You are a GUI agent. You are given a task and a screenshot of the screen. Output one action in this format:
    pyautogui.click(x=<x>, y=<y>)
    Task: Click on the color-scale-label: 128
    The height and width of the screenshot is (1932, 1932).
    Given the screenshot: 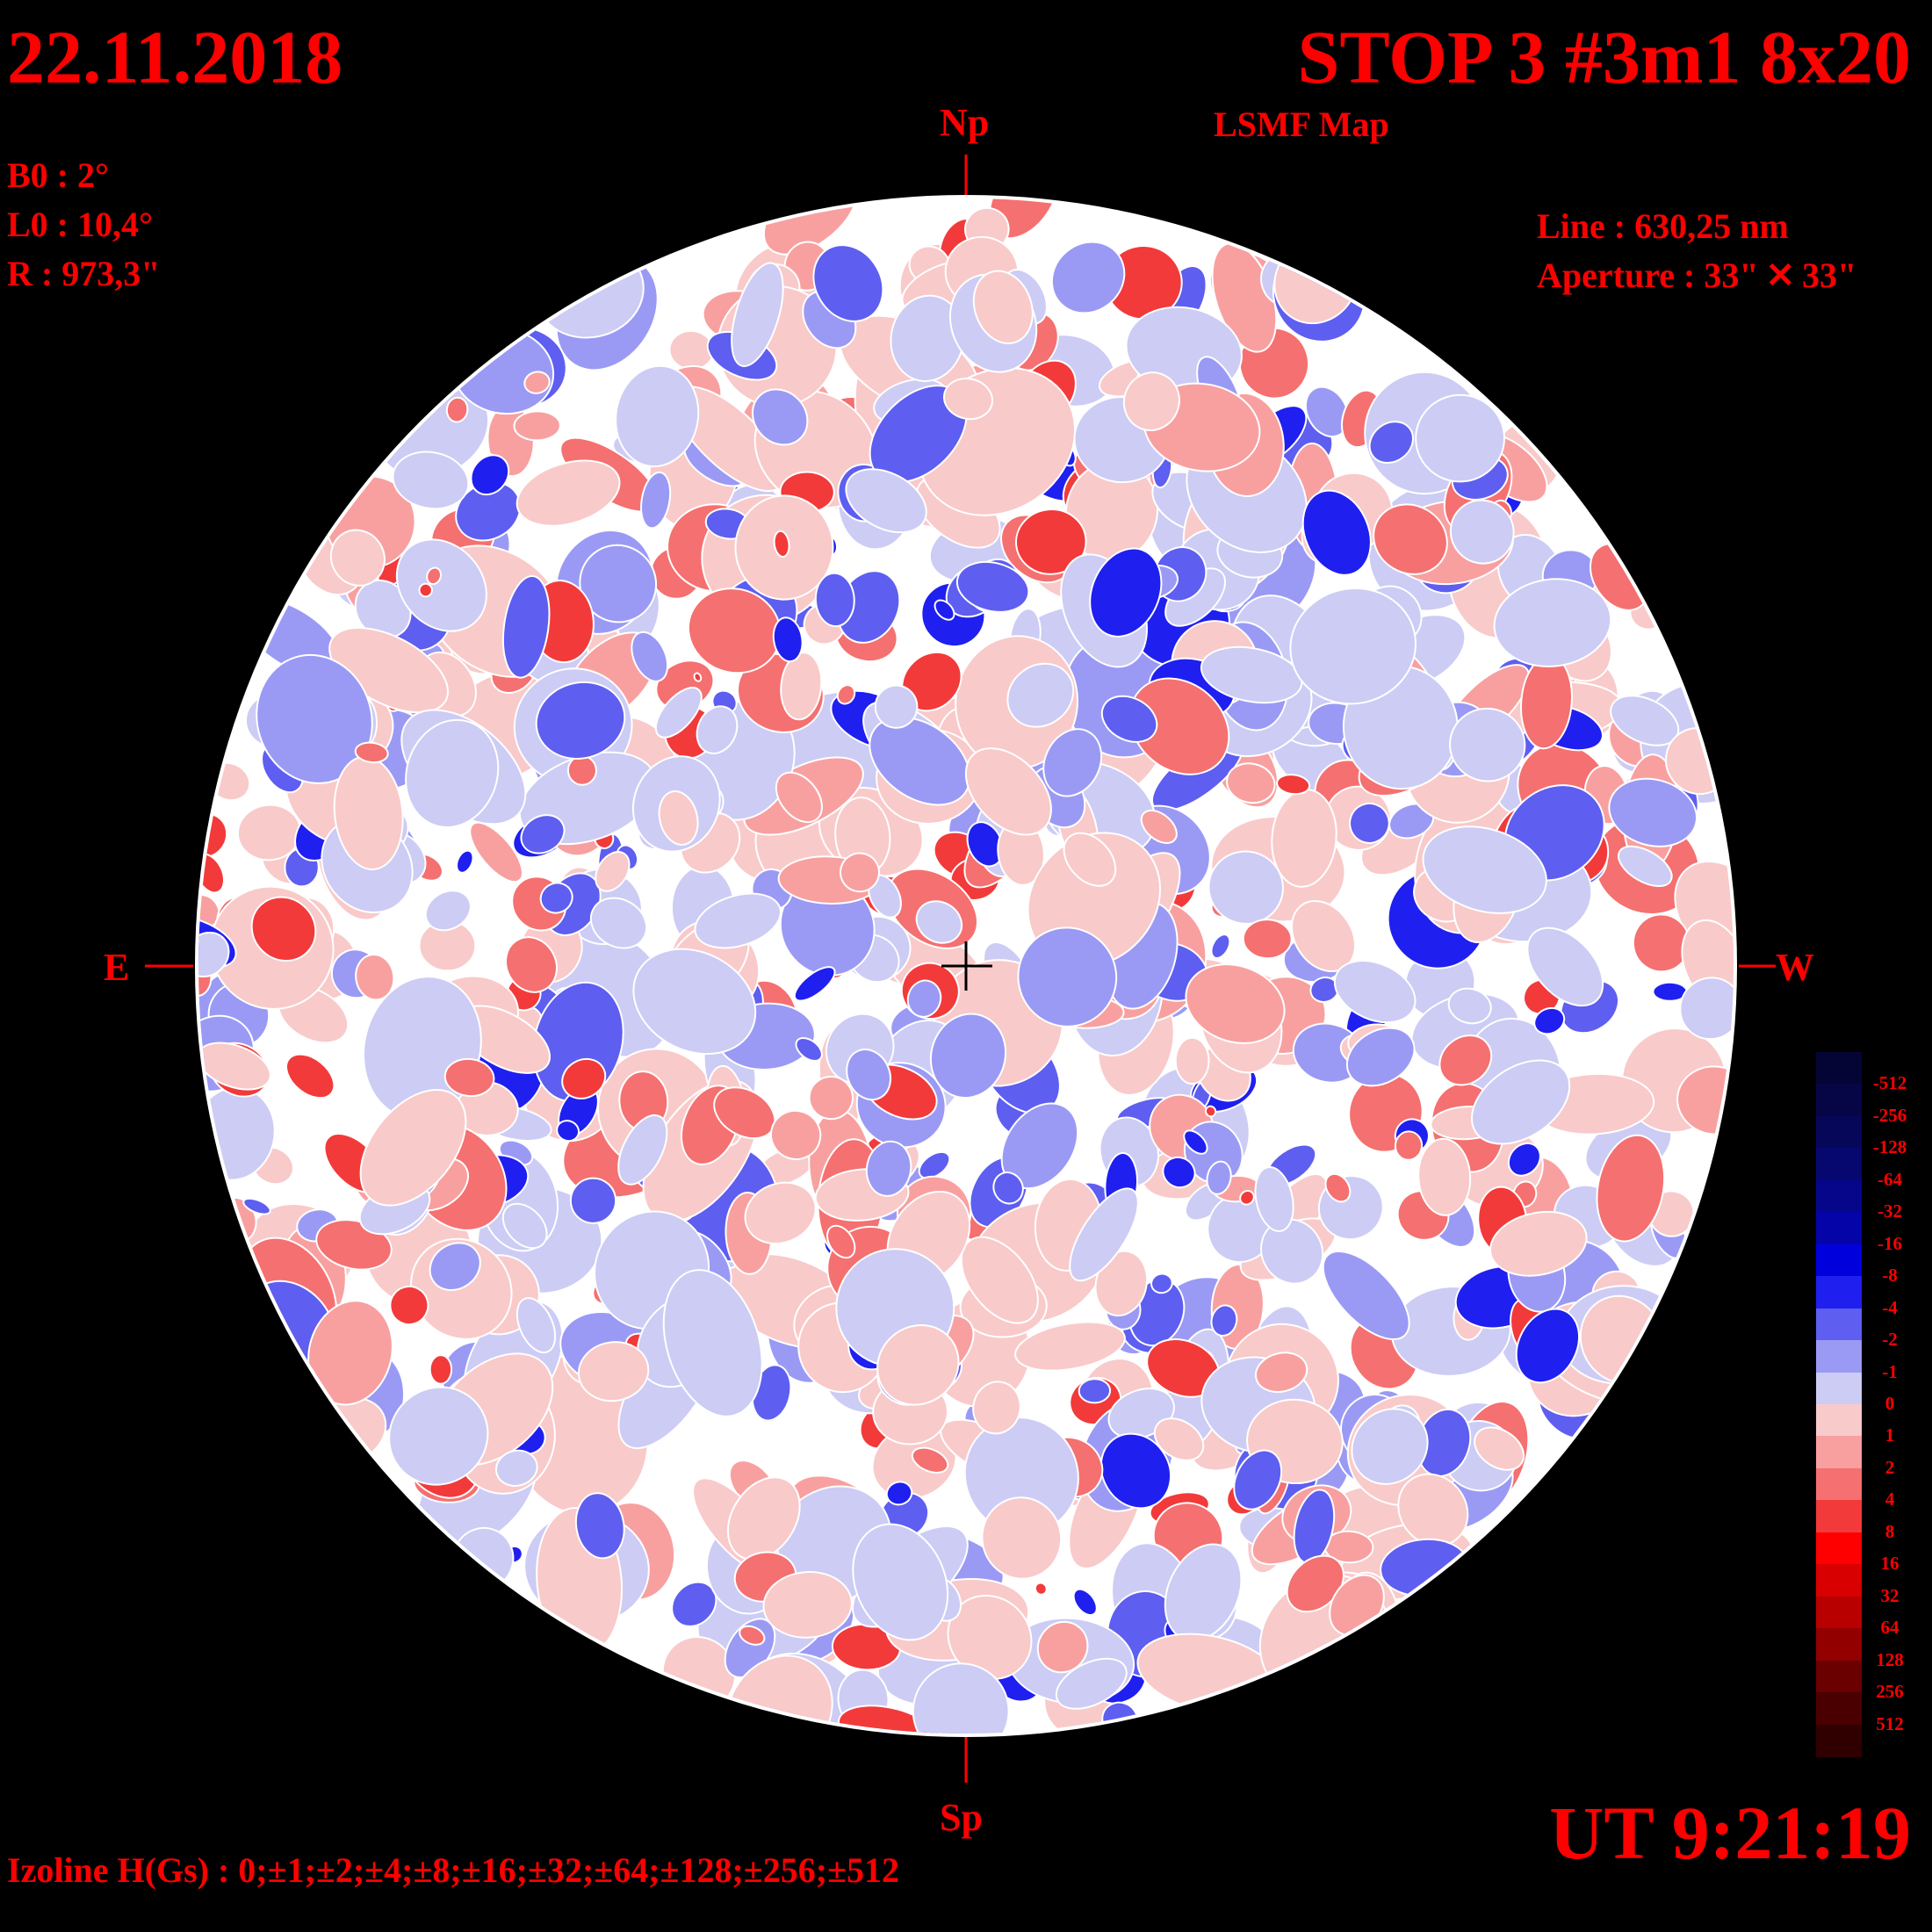 What is the action you would take?
    pyautogui.click(x=1890, y=1659)
    